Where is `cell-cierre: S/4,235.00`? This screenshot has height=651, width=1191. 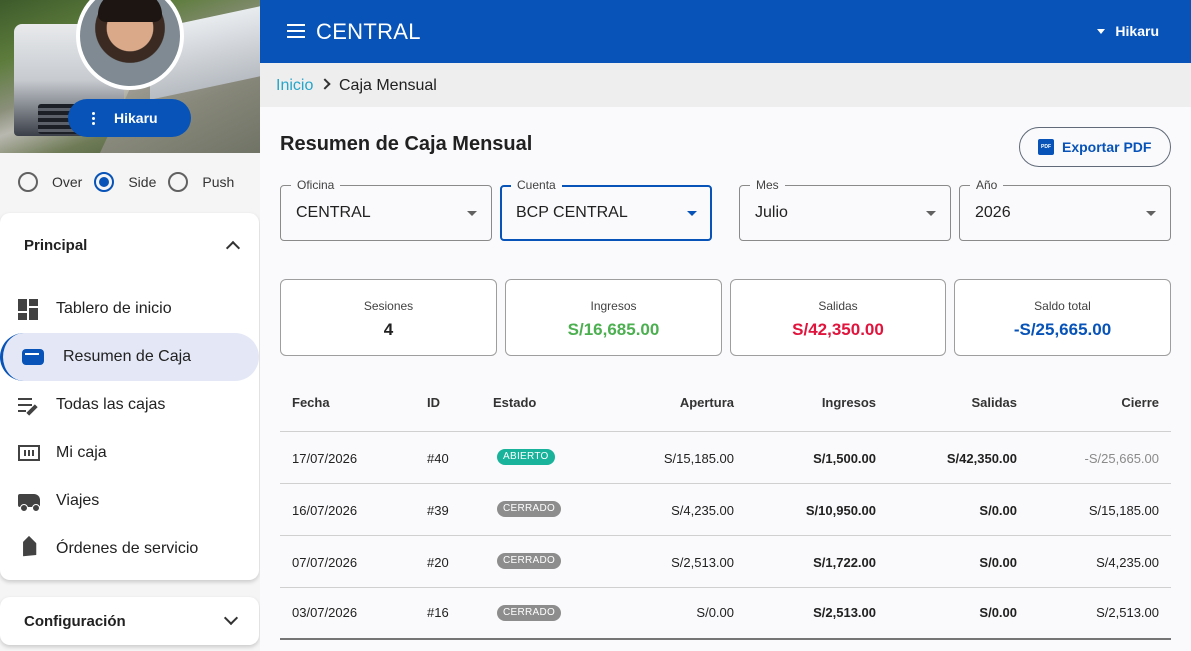 cell-cierre: S/4,235.00 is located at coordinates (1127, 562).